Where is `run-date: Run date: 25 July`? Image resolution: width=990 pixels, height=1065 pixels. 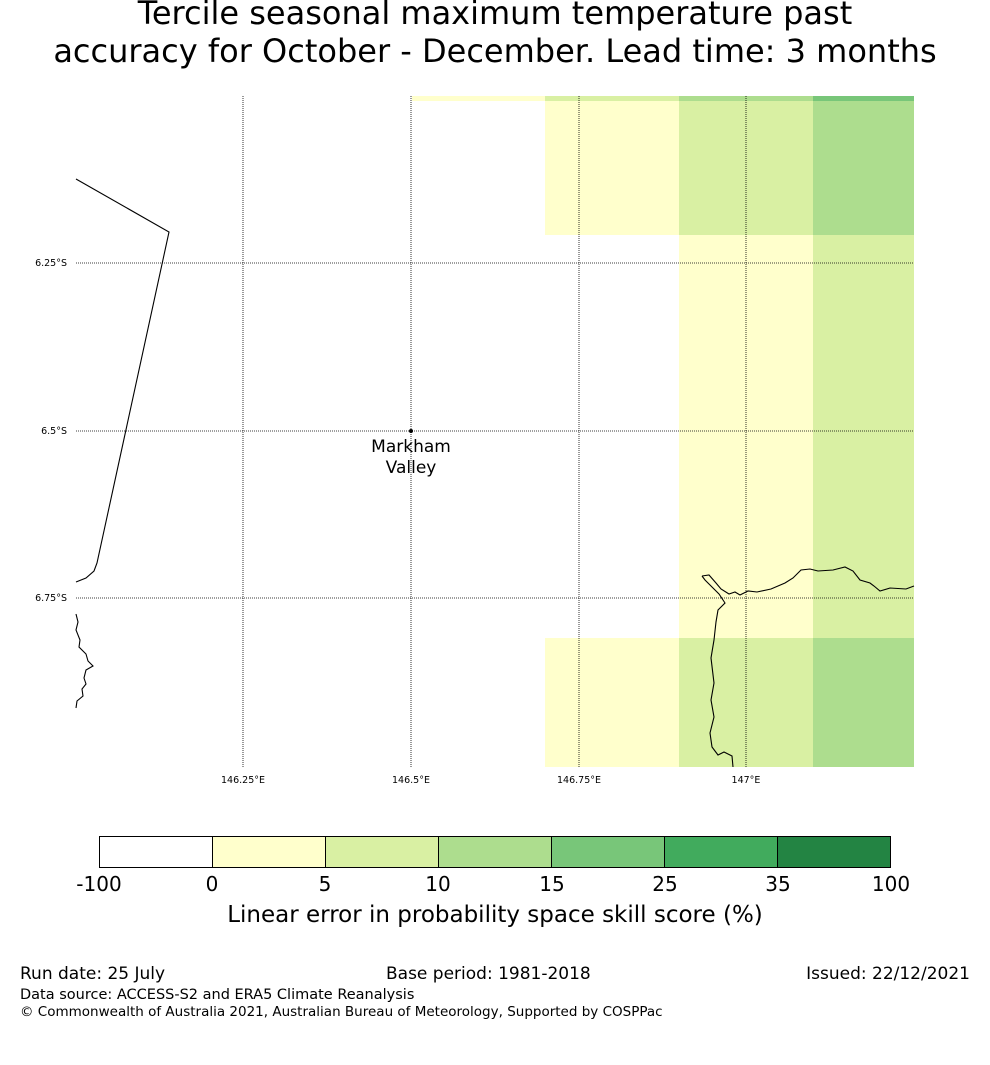
run-date: Run date: 25 July is located at coordinates (93, 974).